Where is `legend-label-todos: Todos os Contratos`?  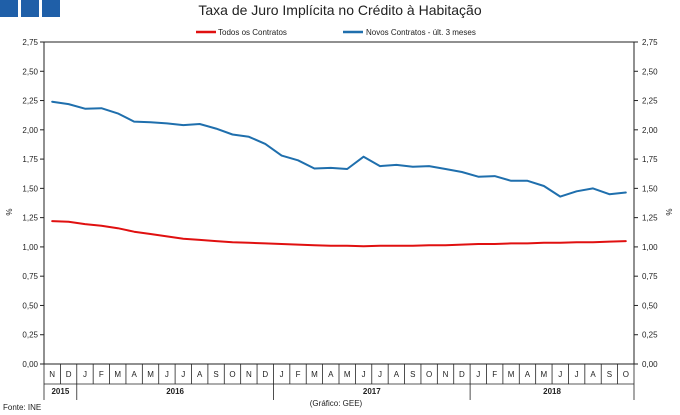 legend-label-todos: Todos os Contratos is located at coordinates (252, 32).